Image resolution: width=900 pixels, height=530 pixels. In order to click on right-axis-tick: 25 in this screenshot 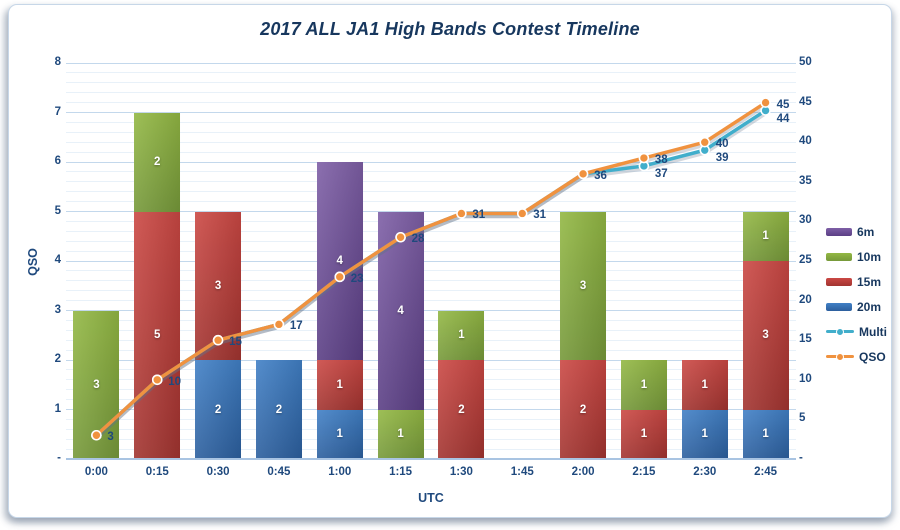, I will do `click(805, 260)`.